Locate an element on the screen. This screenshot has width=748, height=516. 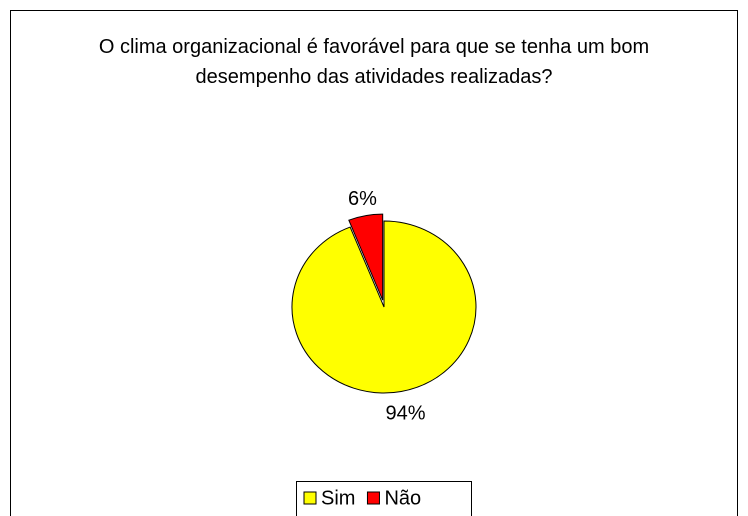
data-label: 94% is located at coordinates (406, 414).